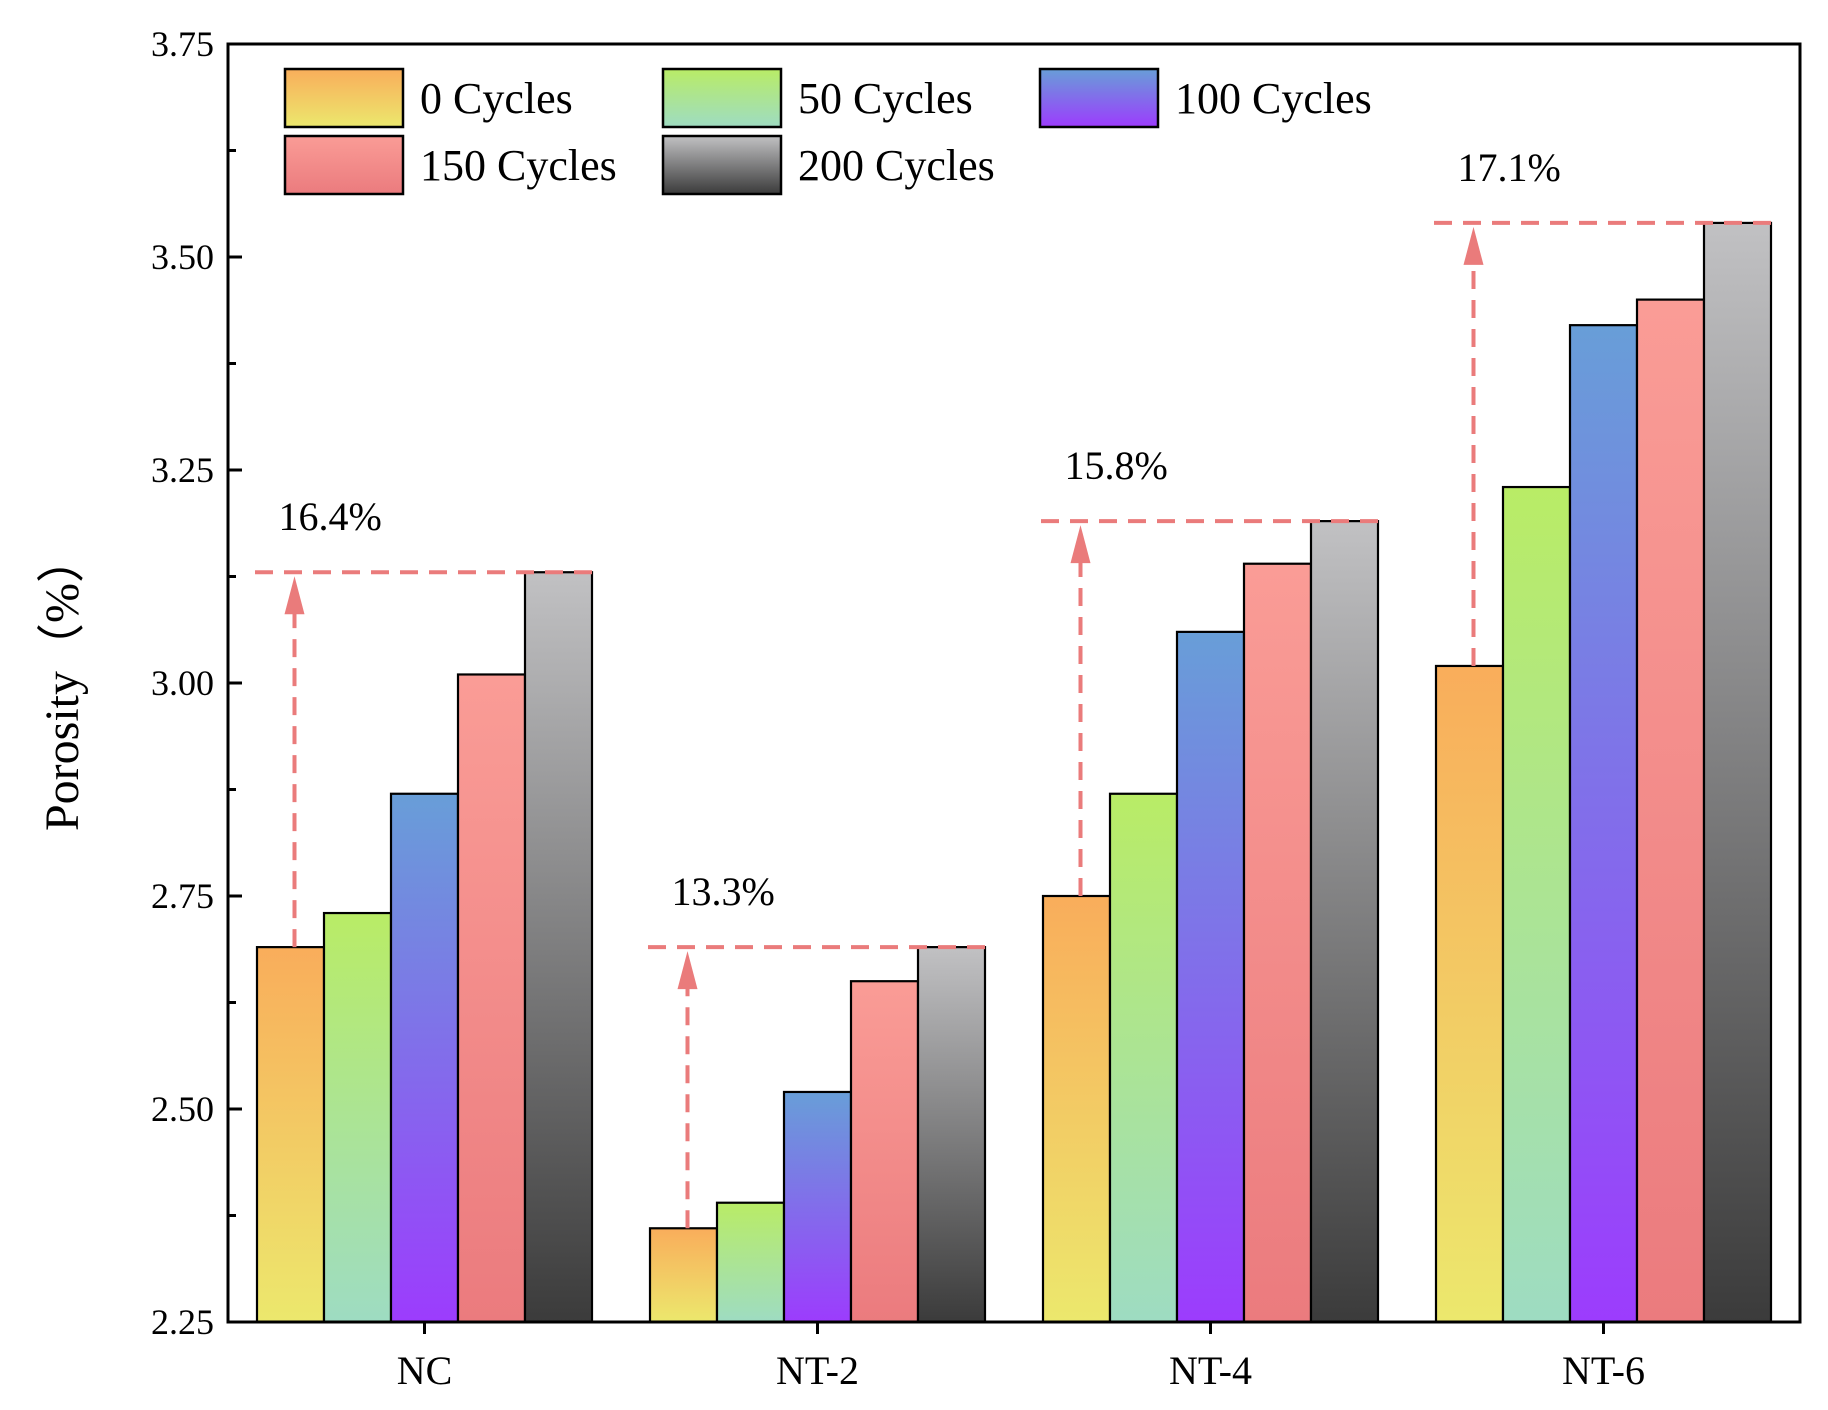 This screenshot has width=1828, height=1410. What do you see at coordinates (817, 1370) in the screenshot?
I see `x-tick-label-nt-2: NT-2` at bounding box center [817, 1370].